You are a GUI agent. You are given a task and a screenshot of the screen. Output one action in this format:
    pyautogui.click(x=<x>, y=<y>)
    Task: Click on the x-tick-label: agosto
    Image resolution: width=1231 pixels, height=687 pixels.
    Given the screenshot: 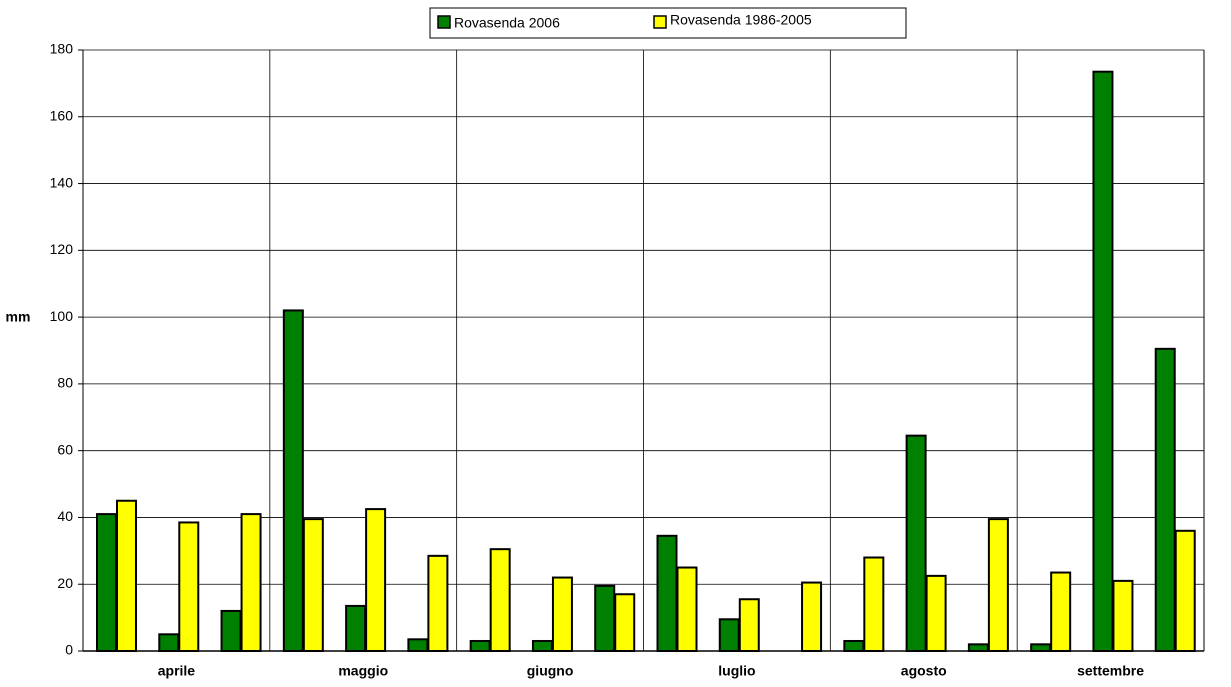 What is the action you would take?
    pyautogui.click(x=924, y=671)
    